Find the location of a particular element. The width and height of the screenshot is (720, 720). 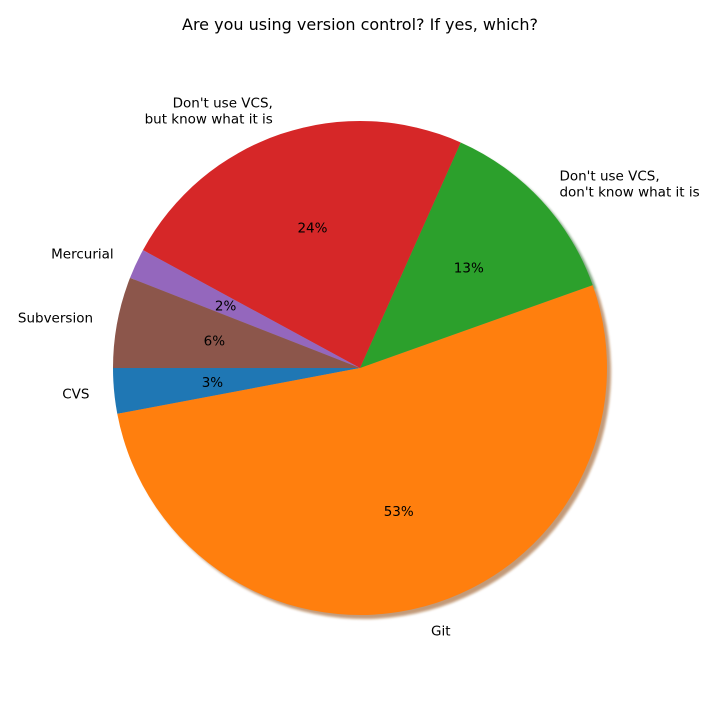

pct-label-cvs: 3% is located at coordinates (213, 383).